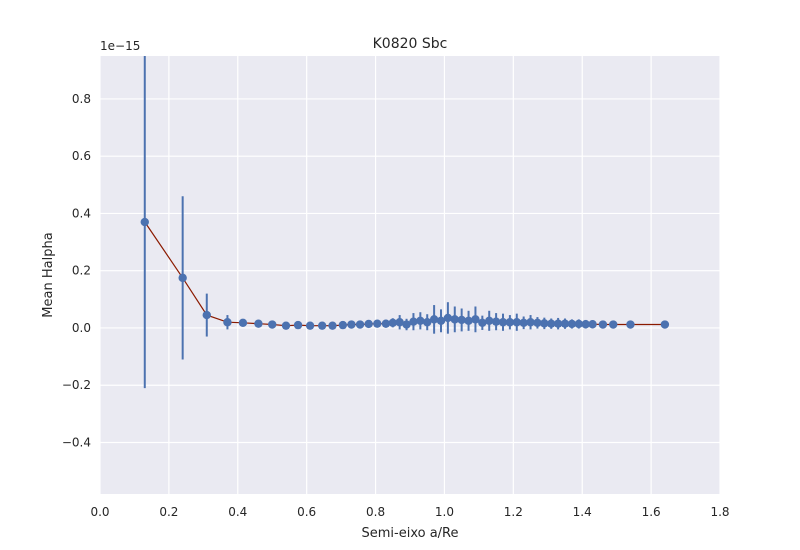  Describe the element at coordinates (168, 512) in the screenshot. I see `x-tick-label: 0.2` at that location.